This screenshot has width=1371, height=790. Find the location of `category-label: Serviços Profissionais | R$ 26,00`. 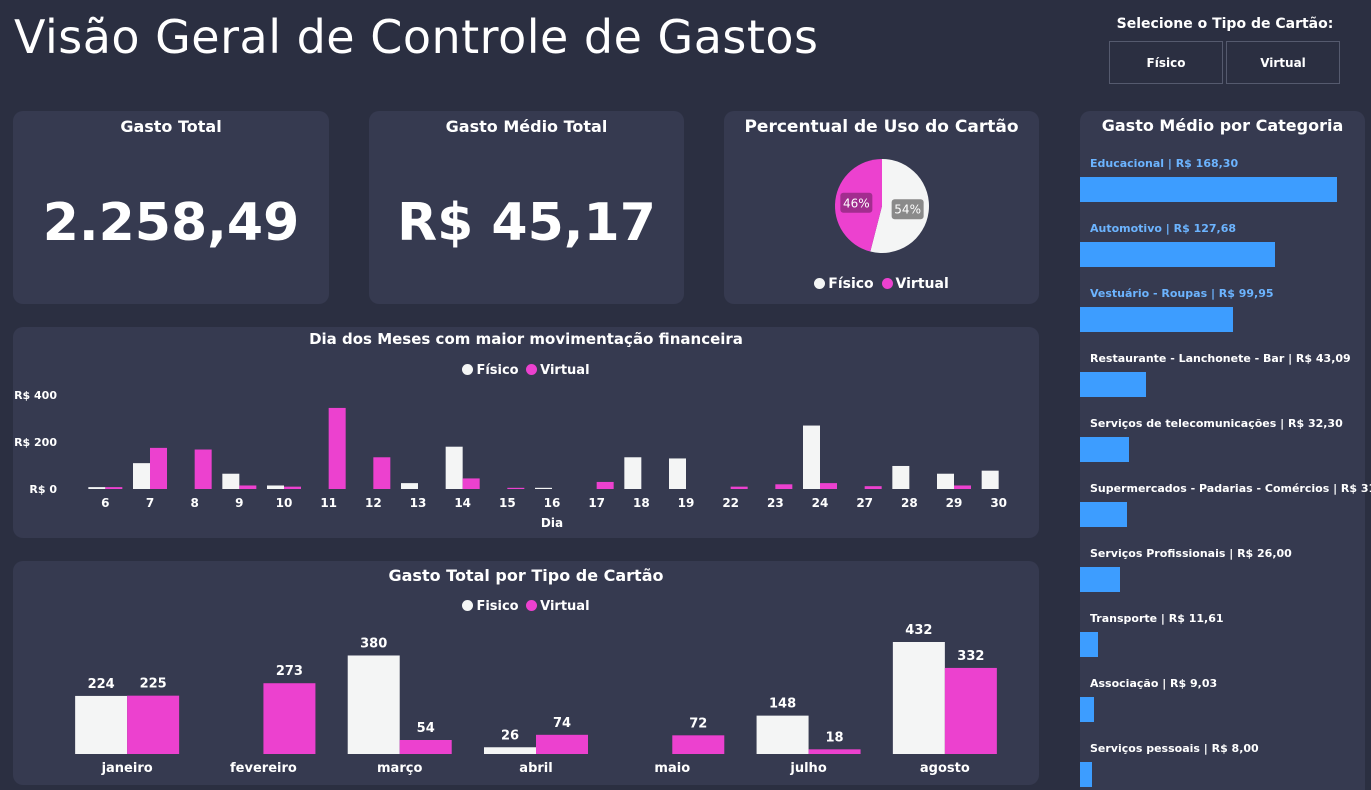

category-label: Serviços Profissionais | R$ 26,00 is located at coordinates (1191, 553).